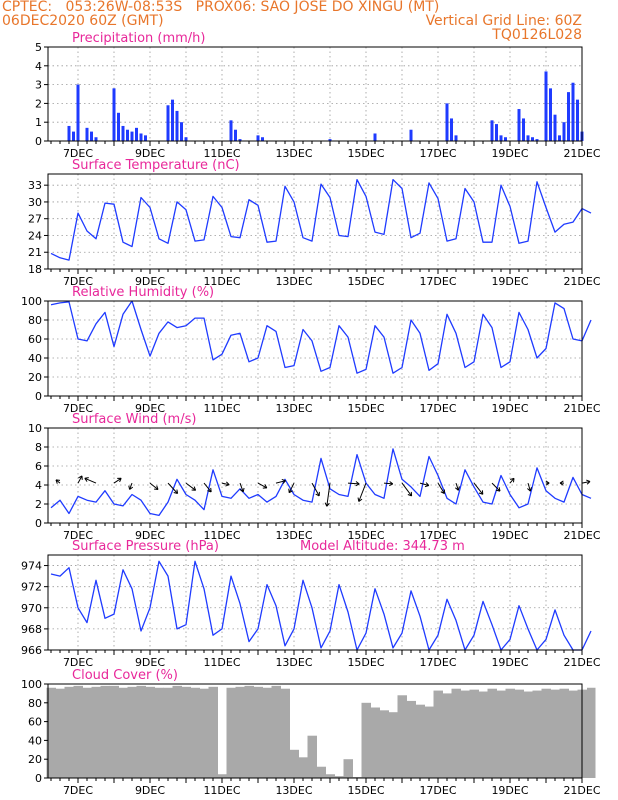 This screenshot has height=800, width=618. What do you see at coordinates (437, 662) in the screenshot?
I see `pressure-xtick-label: 17DEC` at bounding box center [437, 662].